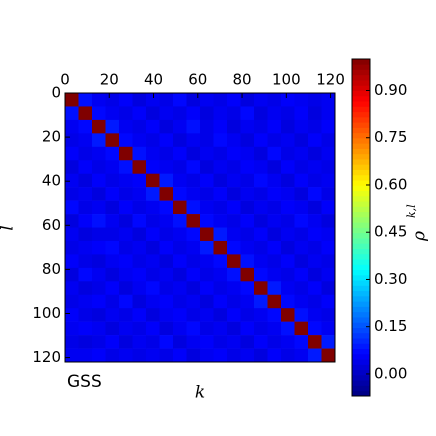  What do you see at coordinates (51, 269) in the screenshot?
I see `y-tick-label: 80` at bounding box center [51, 269].